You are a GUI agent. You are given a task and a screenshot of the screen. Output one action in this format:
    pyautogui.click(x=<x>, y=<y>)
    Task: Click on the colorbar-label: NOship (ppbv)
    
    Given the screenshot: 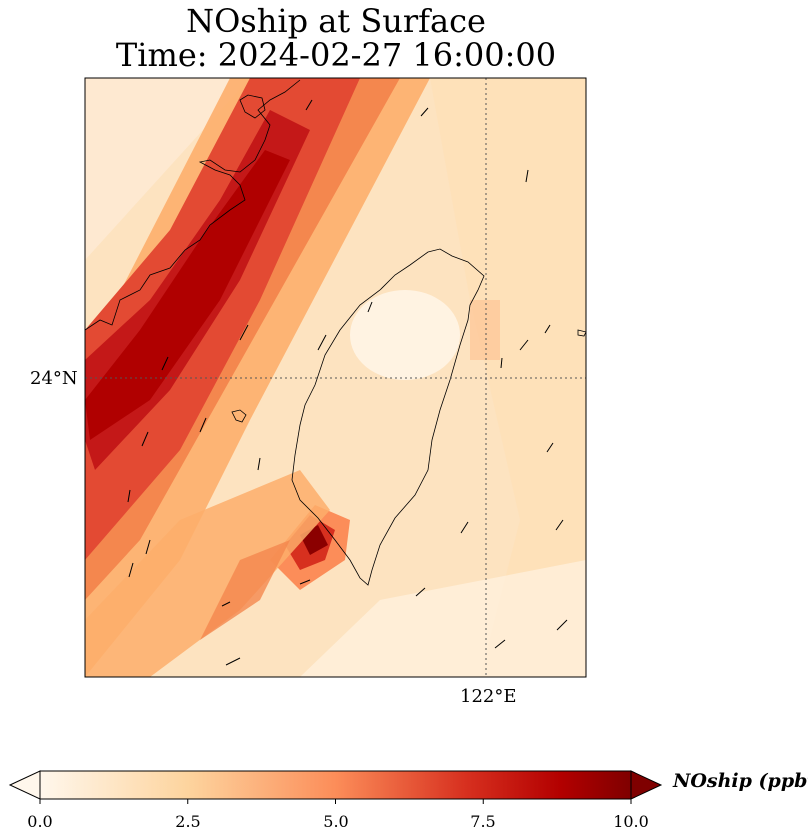 What is the action you would take?
    pyautogui.click(x=740, y=781)
    